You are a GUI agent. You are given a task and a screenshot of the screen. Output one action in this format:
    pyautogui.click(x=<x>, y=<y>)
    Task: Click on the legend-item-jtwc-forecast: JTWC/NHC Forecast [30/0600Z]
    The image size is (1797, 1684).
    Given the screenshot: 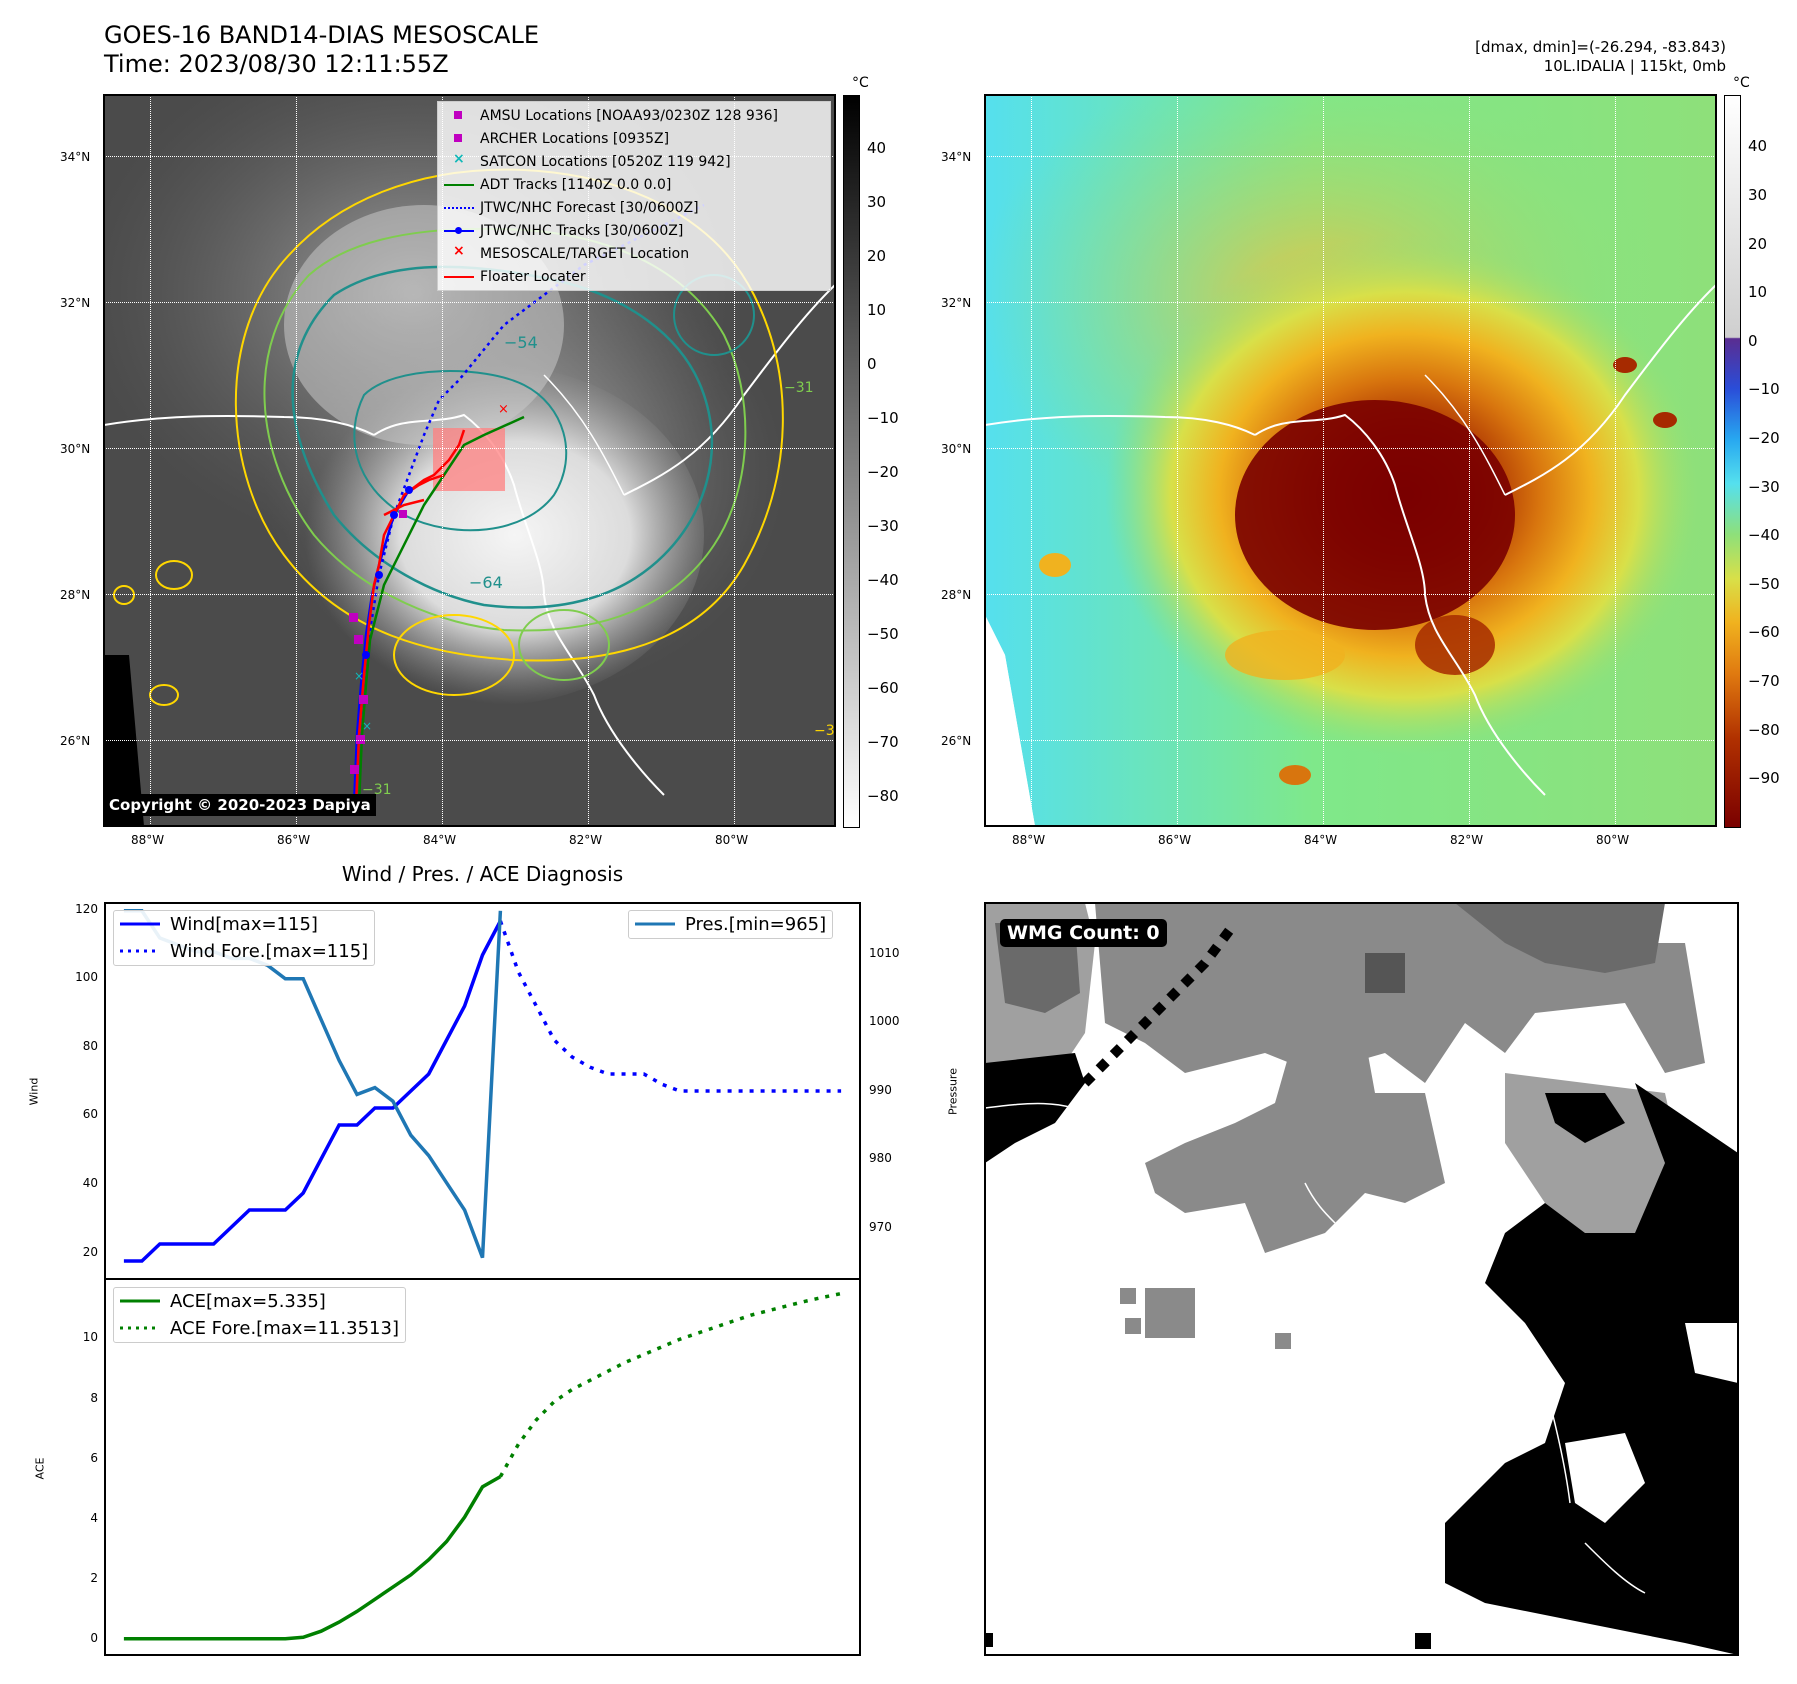 What is the action you would take?
    pyautogui.click(x=634, y=207)
    